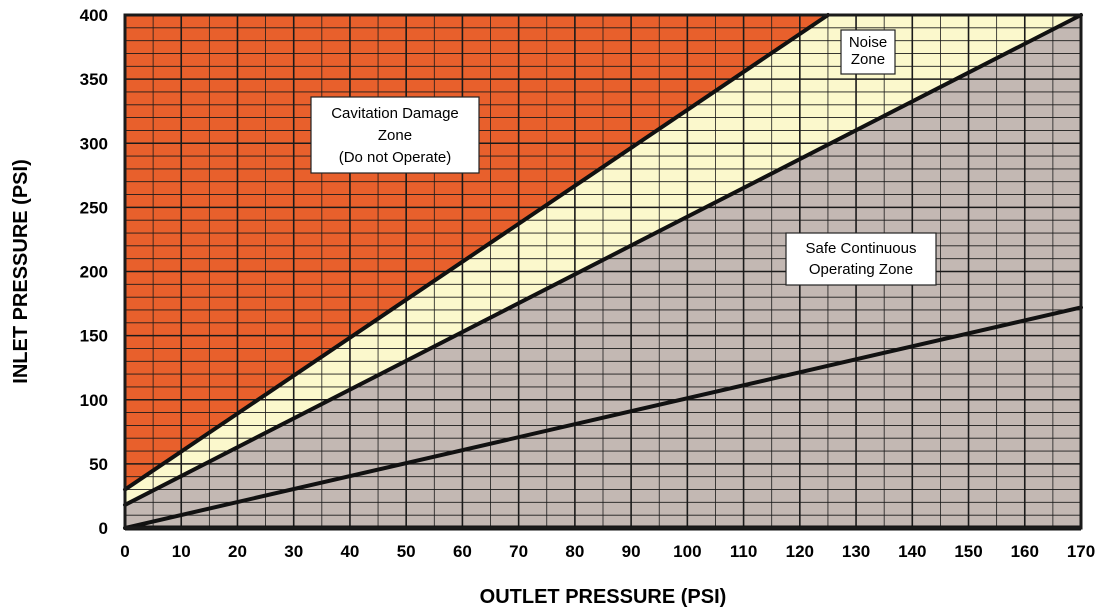 This screenshot has height=612, width=1104. What do you see at coordinates (94, 79) in the screenshot?
I see `y-tick-label: 350` at bounding box center [94, 79].